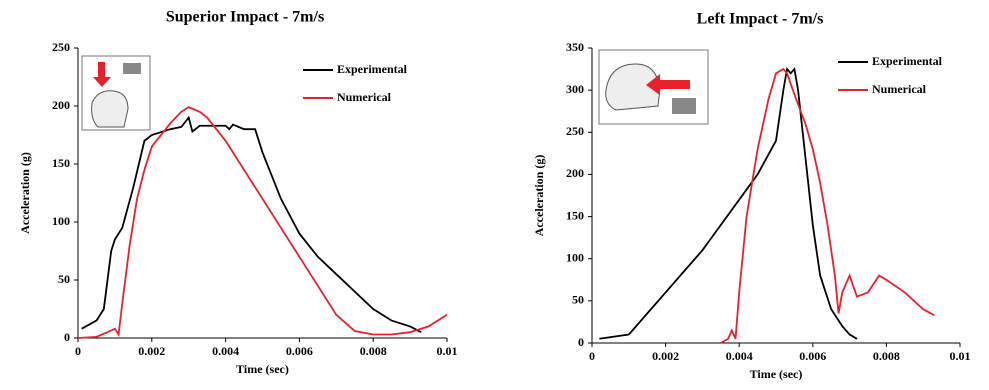 Image resolution: width=989 pixels, height=390 pixels. I want to click on inset-superior, so click(116, 93).